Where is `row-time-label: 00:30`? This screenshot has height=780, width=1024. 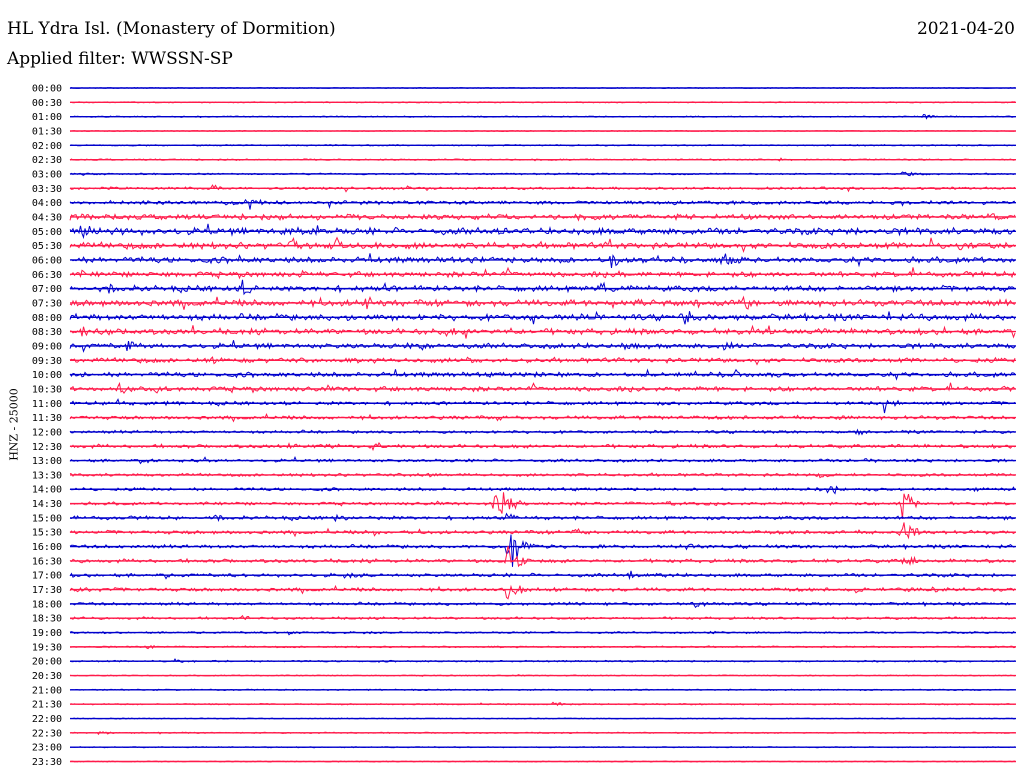
row-time-label: 00:30 is located at coordinates (47, 103).